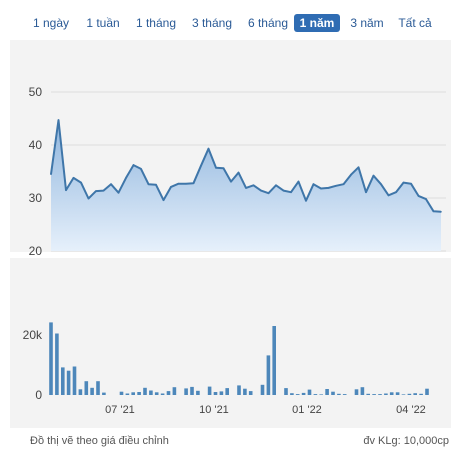  Describe the element at coordinates (317, 23) in the screenshot. I see `tab-1-year: 1 năm` at that location.